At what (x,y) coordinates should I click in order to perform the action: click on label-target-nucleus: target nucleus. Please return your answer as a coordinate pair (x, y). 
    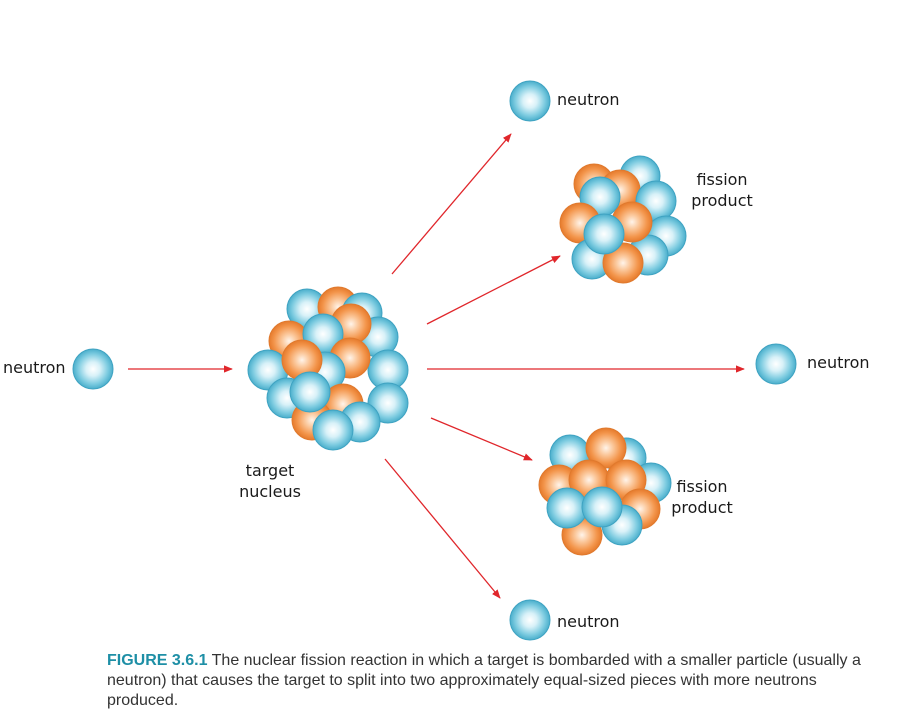
    Looking at the image, I should click on (270, 481).